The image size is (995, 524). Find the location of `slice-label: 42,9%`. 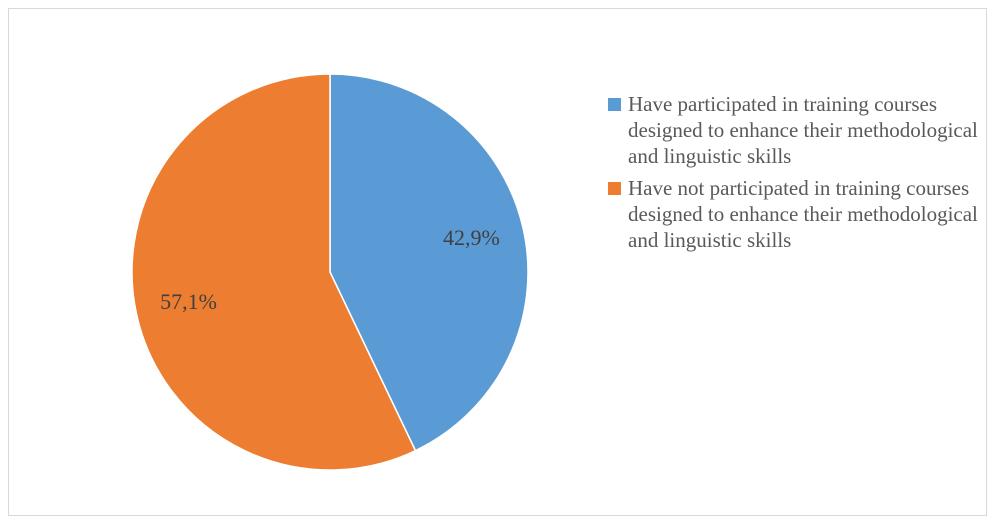

slice-label: 42,9% is located at coordinates (471, 237).